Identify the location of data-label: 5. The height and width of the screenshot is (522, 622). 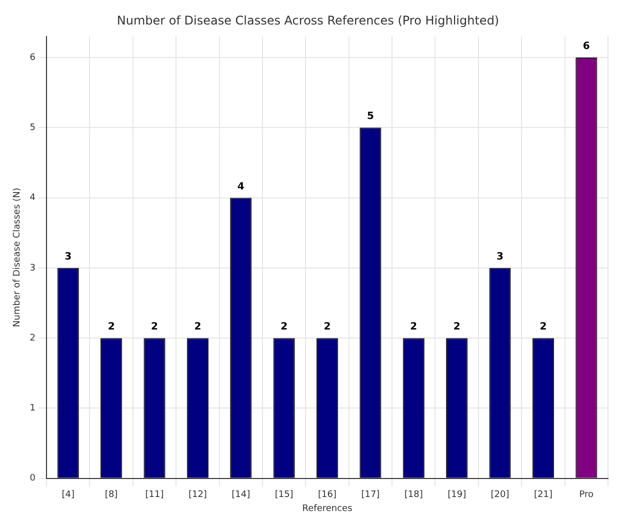
(370, 116).